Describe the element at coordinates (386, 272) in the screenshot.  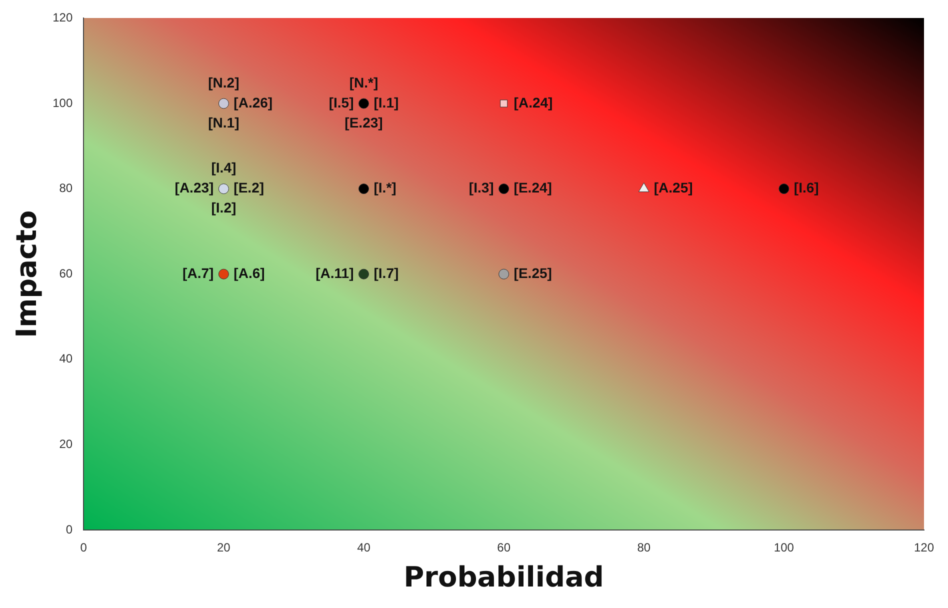
I see `annotation: [I.7]` at that location.